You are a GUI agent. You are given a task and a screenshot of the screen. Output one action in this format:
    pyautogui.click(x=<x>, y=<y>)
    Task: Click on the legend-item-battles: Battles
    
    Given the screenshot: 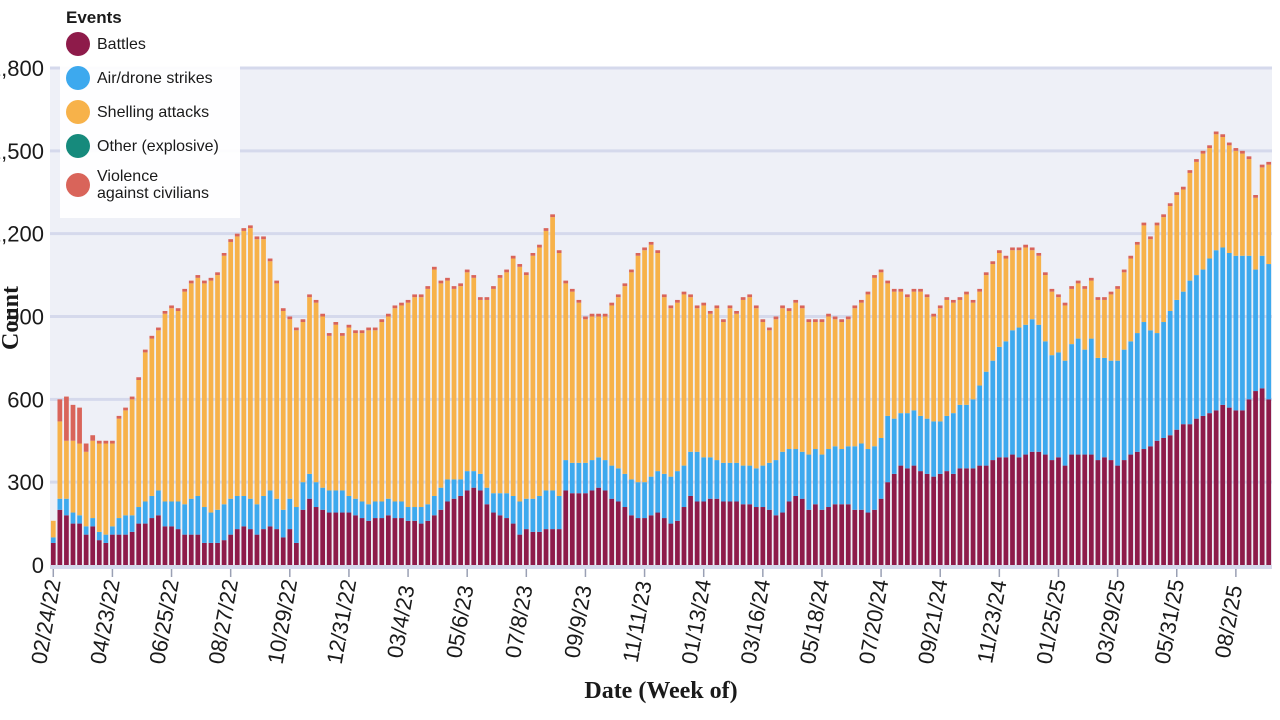 What is the action you would take?
    pyautogui.click(x=150, y=44)
    